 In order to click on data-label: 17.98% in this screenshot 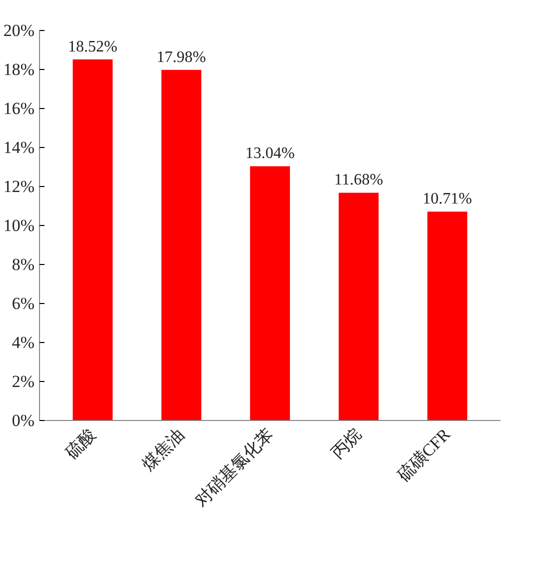, I will do `click(181, 57)`.